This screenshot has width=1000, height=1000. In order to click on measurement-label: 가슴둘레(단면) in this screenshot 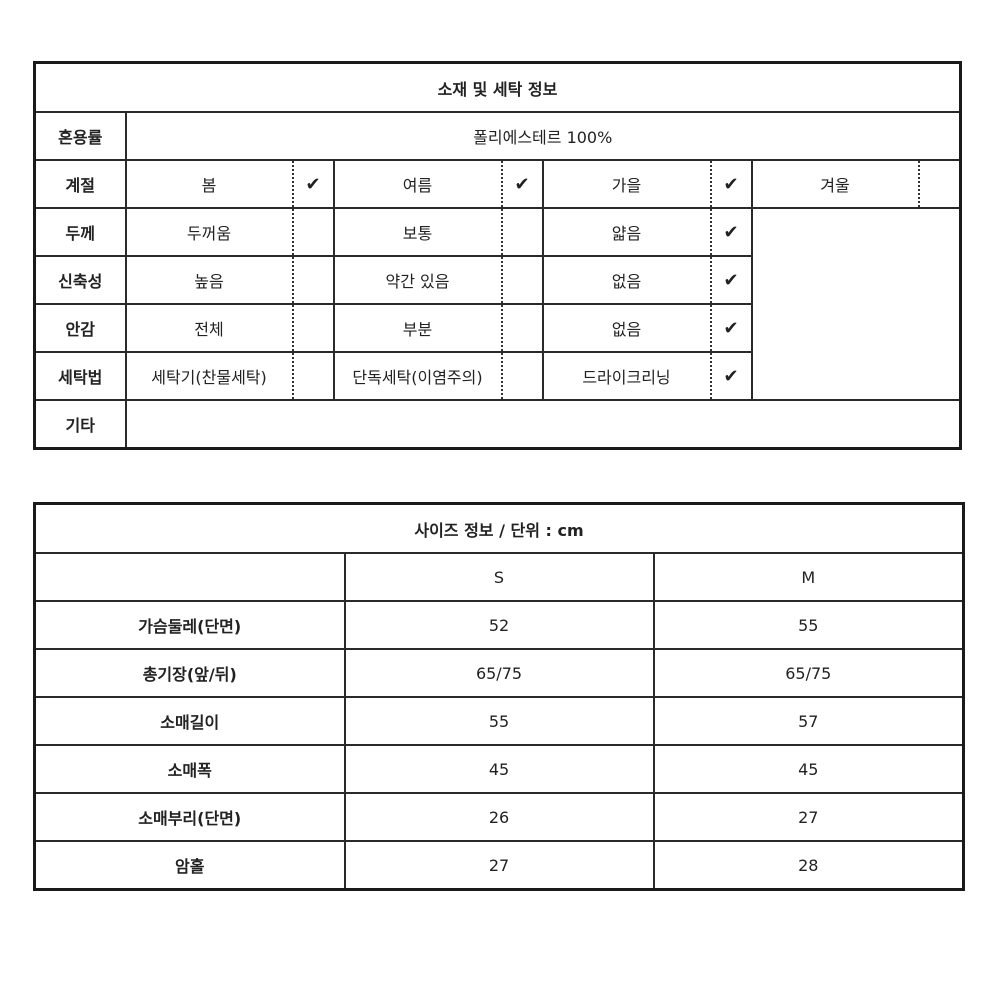, I will do `click(189, 625)`.